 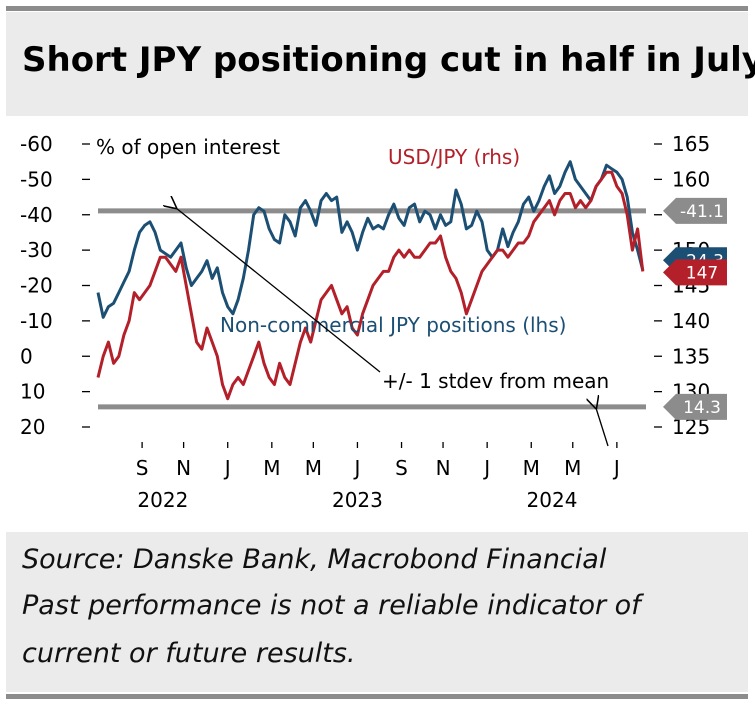 What do you see at coordinates (702, 408) in the screenshot?
I see `lower-band-tag-text: 14.3` at bounding box center [702, 408].